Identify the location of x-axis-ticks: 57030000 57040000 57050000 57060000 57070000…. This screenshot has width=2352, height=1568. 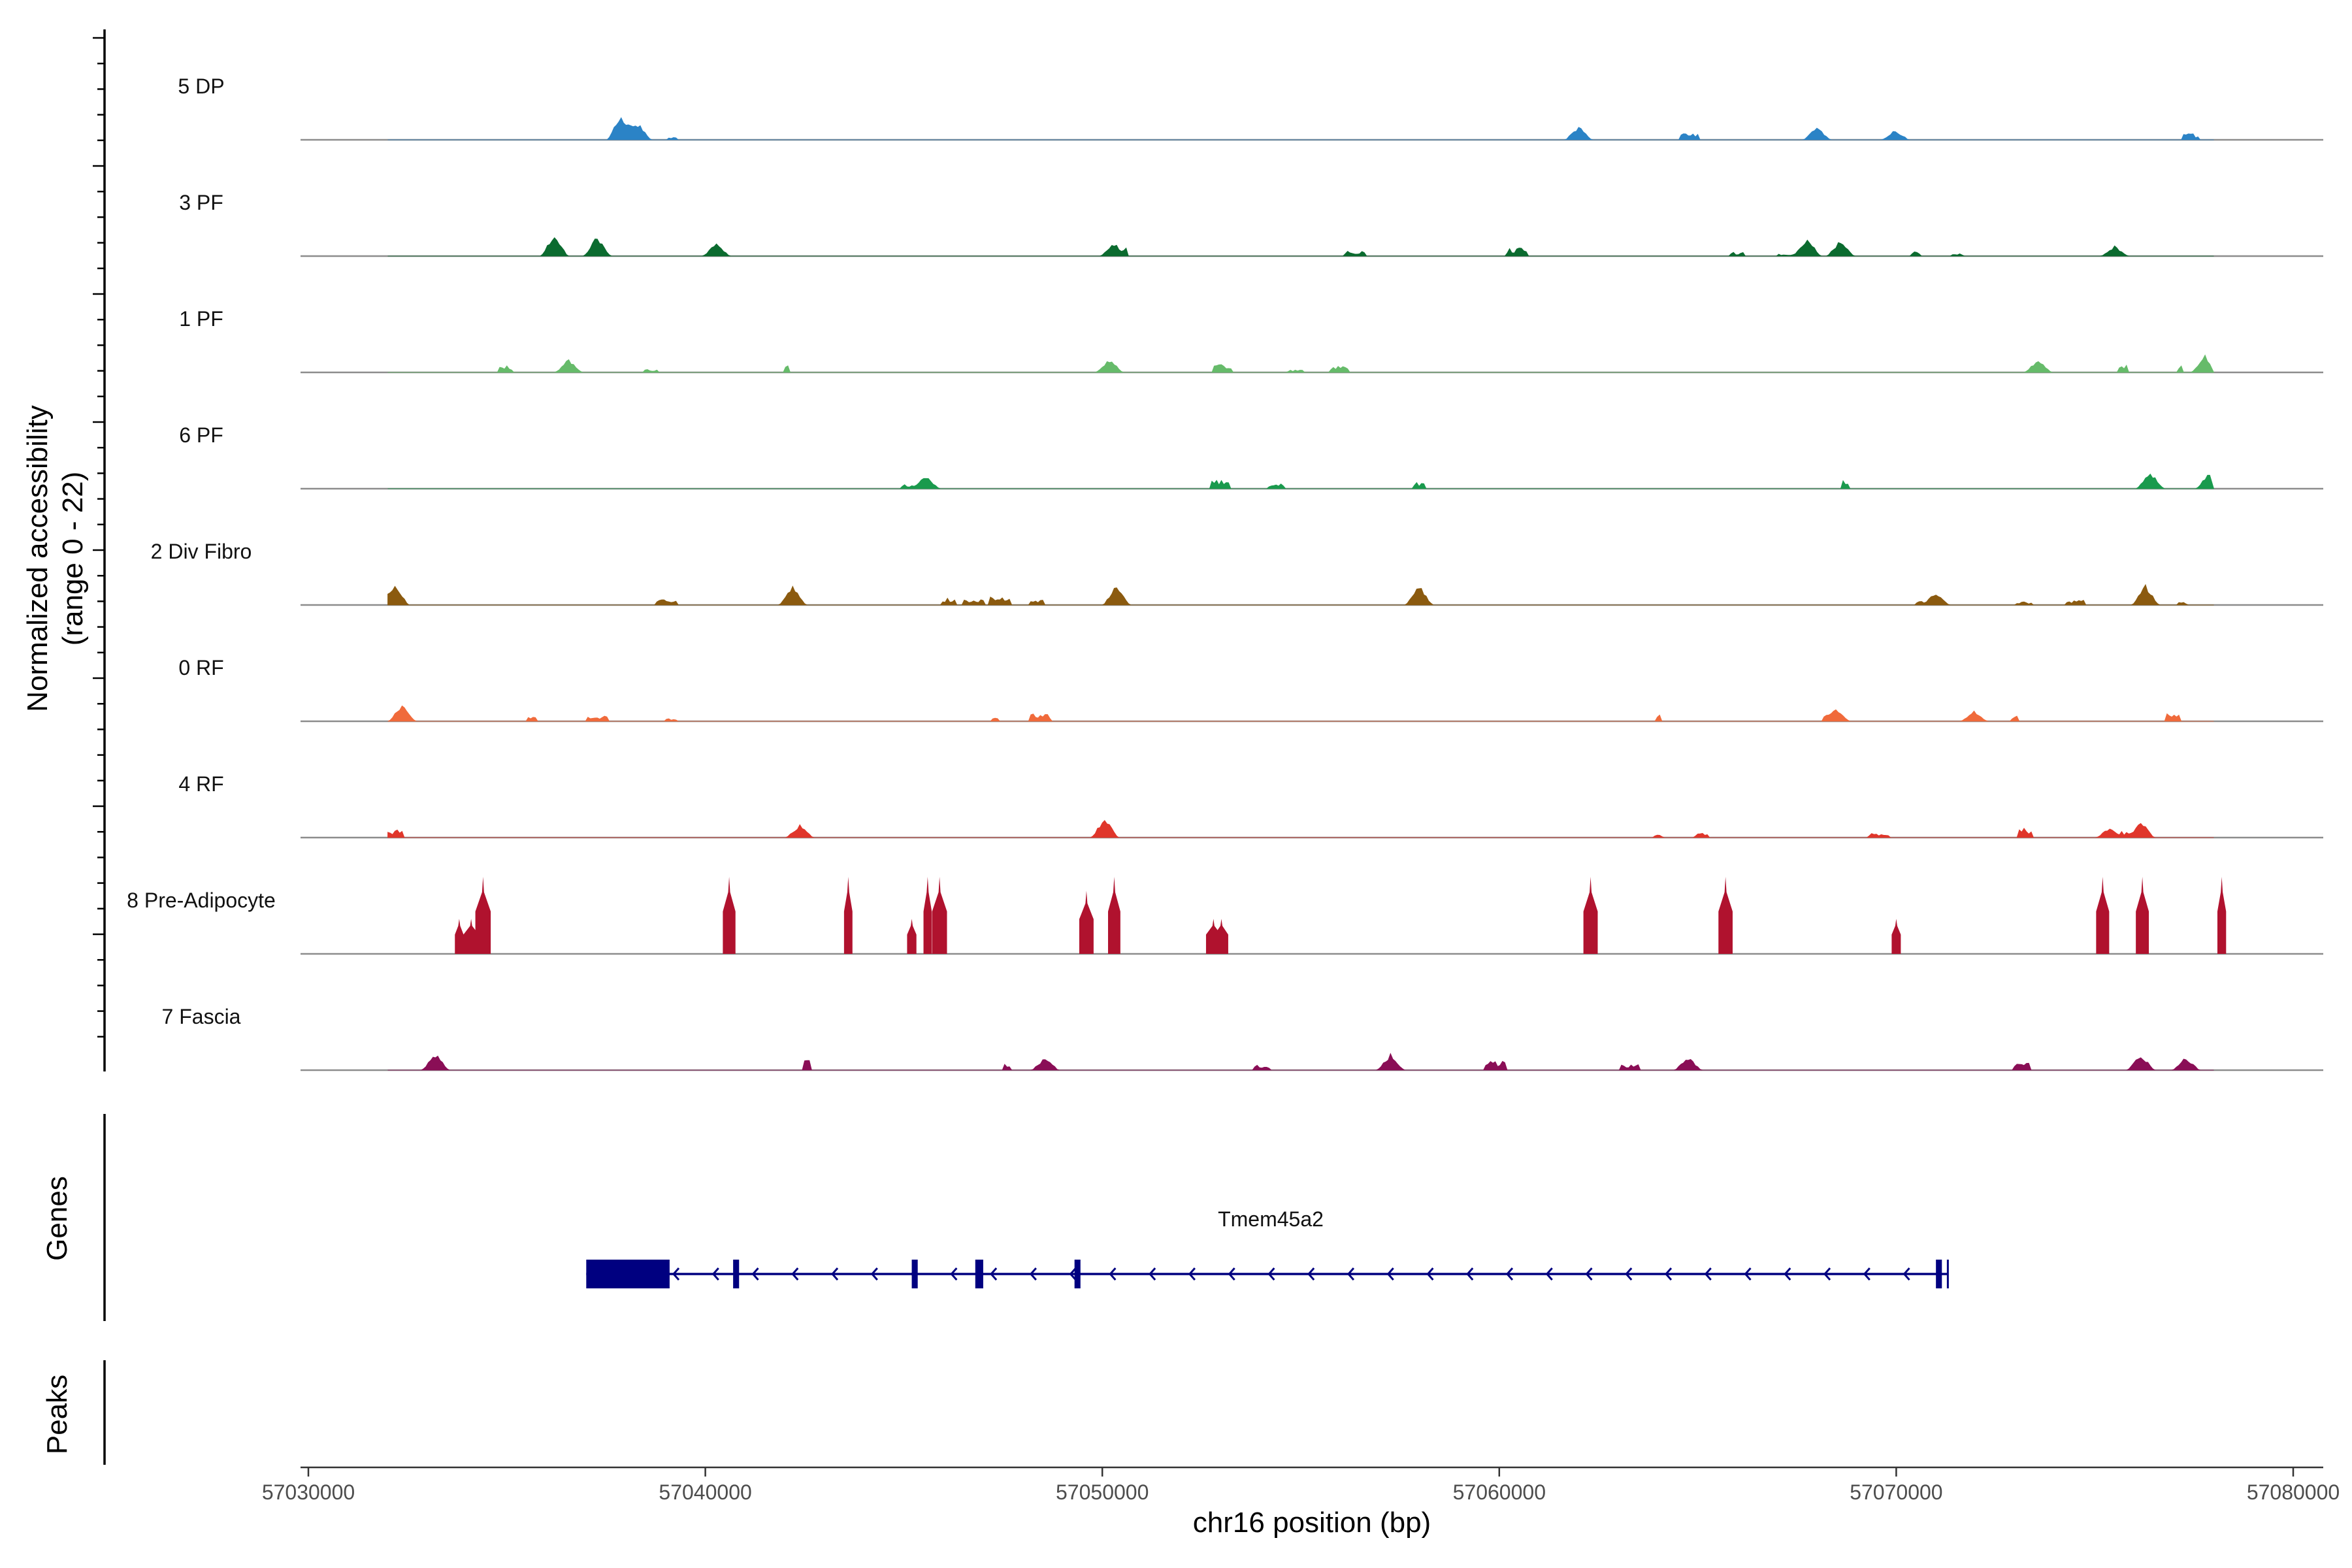
(1301, 1485).